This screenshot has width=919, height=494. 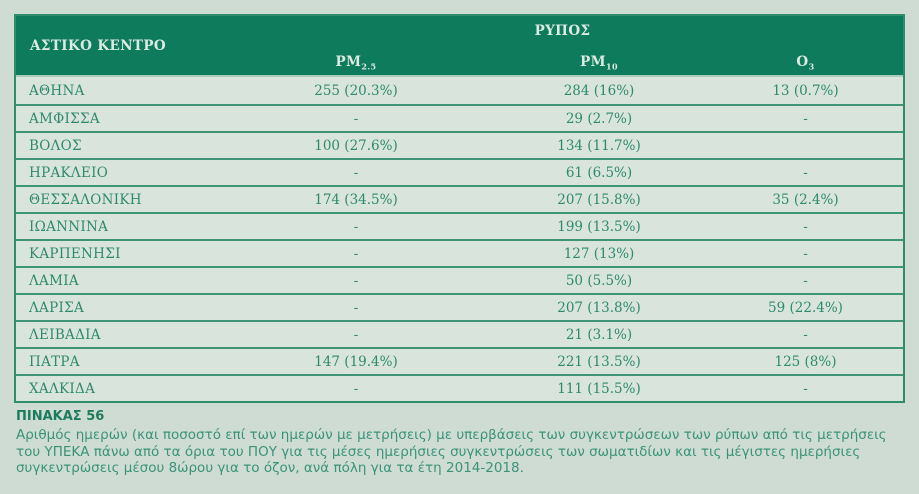 I want to click on table-header: ΑΣΤΙΚΟ ΚΕΝΤΡΟ ΡΥΠΟΣ PM2.5 PM10 O3, so click(x=459, y=45).